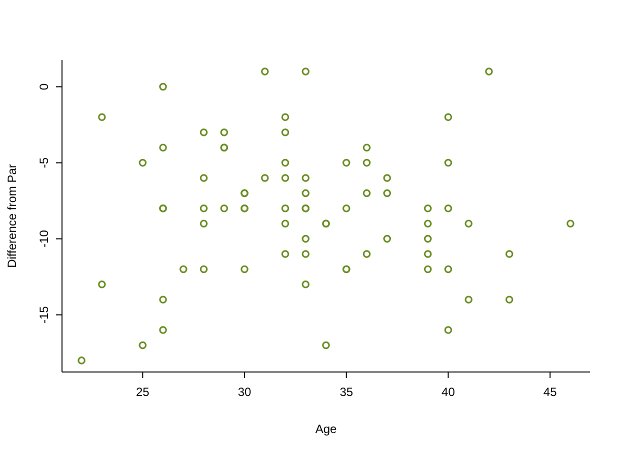 The width and height of the screenshot is (620, 450). Describe the element at coordinates (12, 216) in the screenshot. I see `y-axis-title: Difference from Par` at that location.